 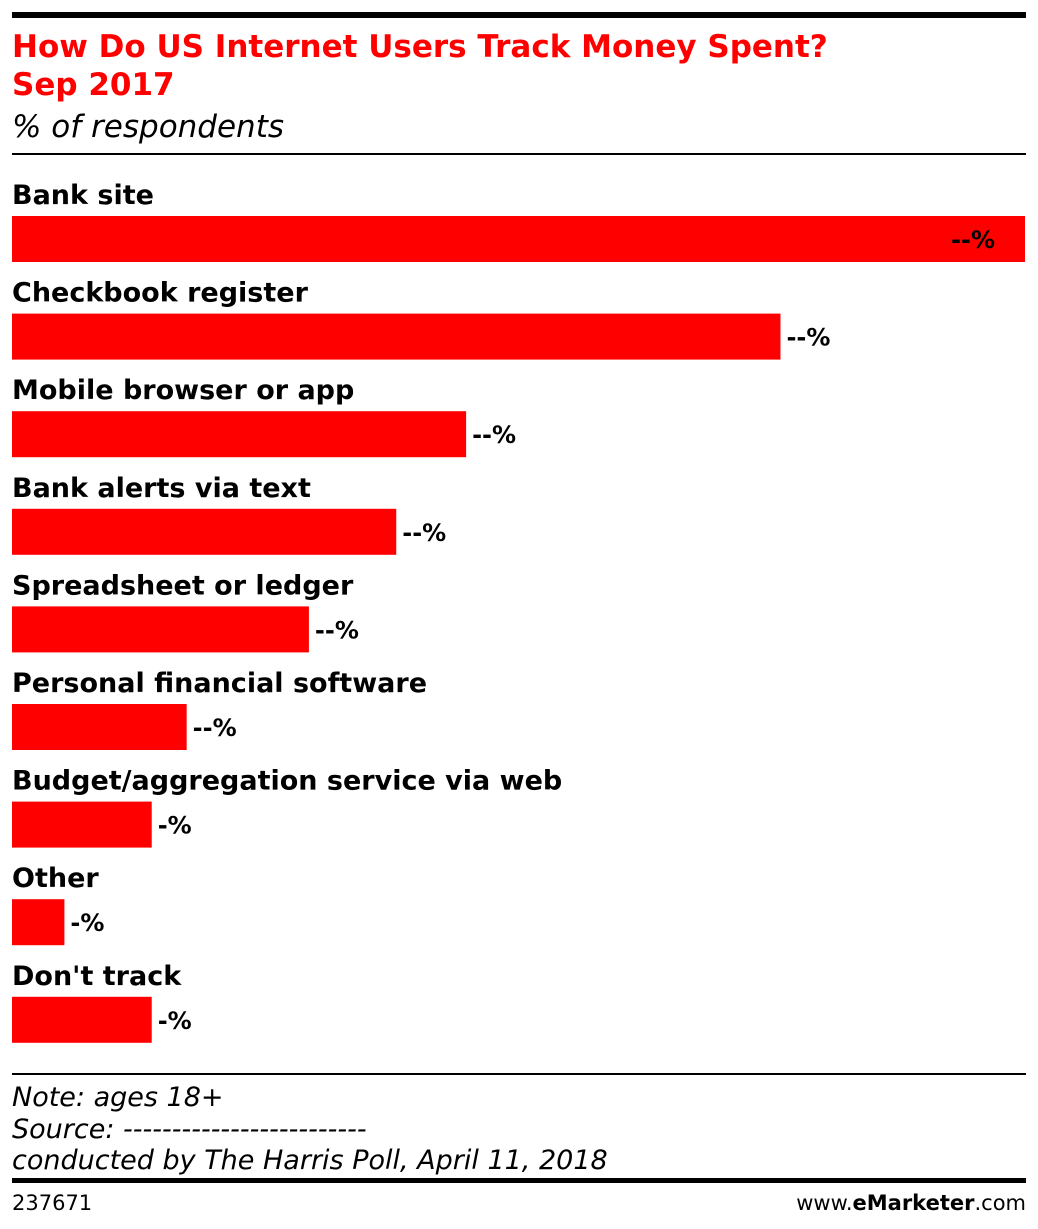 I want to click on chart-title: Sep 2017, so click(x=93, y=85).